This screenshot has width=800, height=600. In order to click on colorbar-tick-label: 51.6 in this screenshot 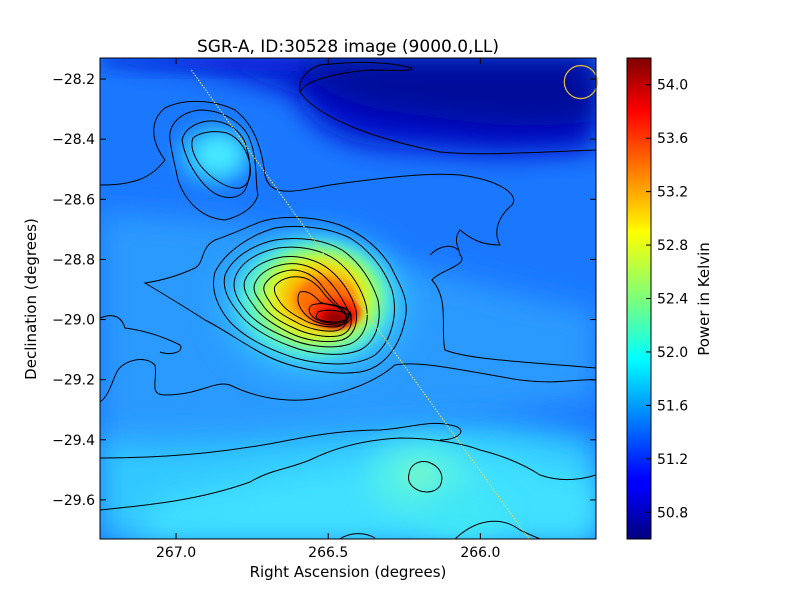, I will do `click(672, 406)`.